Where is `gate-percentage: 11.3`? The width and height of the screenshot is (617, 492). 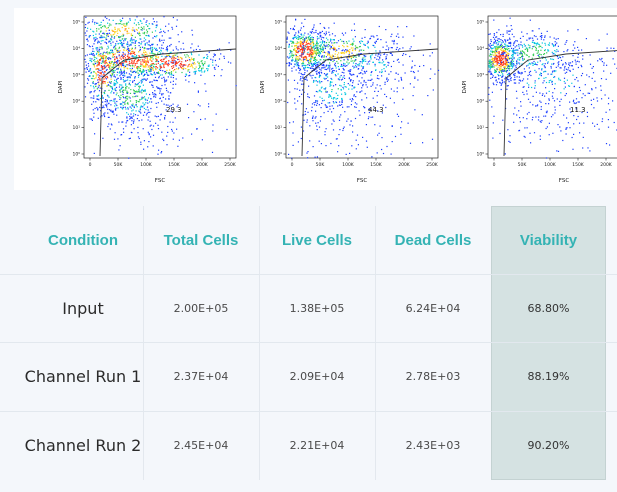 gate-percentage: 11.3 is located at coordinates (578, 110).